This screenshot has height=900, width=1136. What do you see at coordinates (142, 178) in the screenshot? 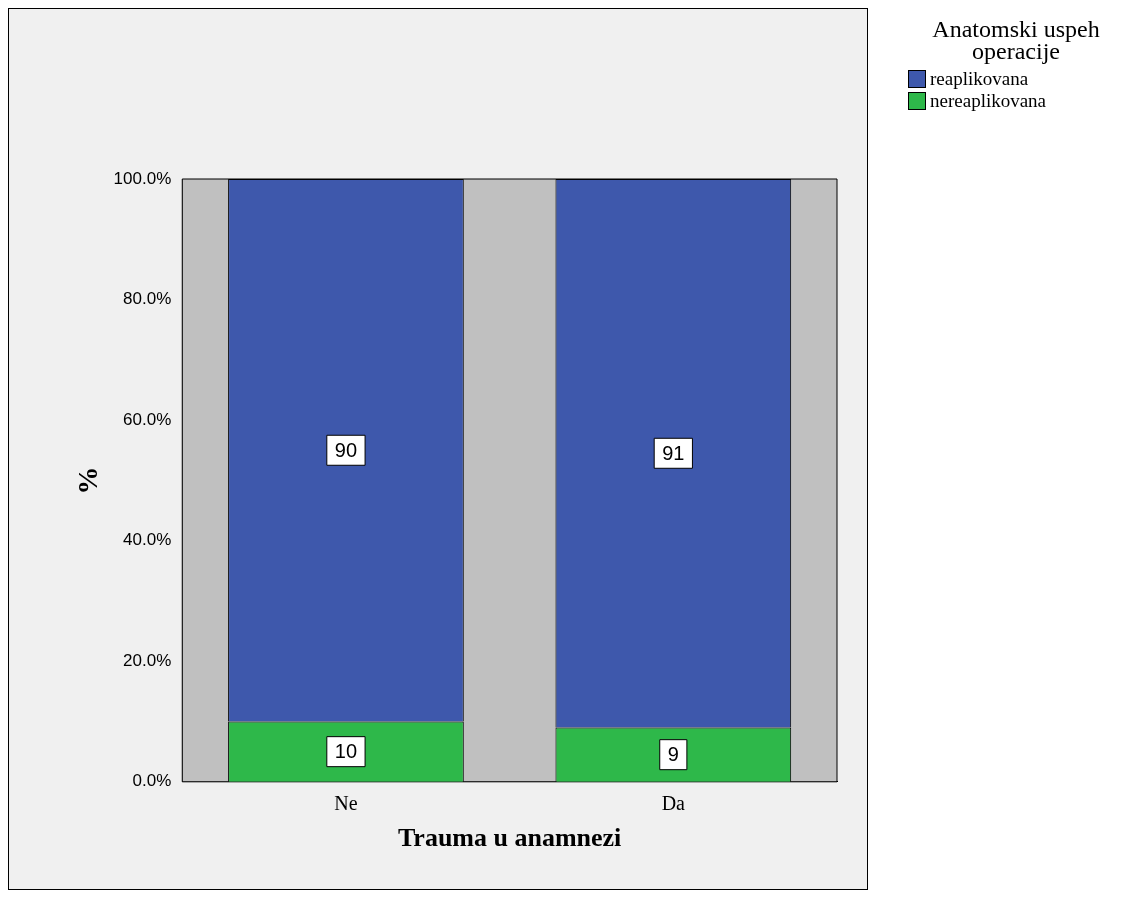
I see `y-tick-label: 100.0%` at bounding box center [142, 178].